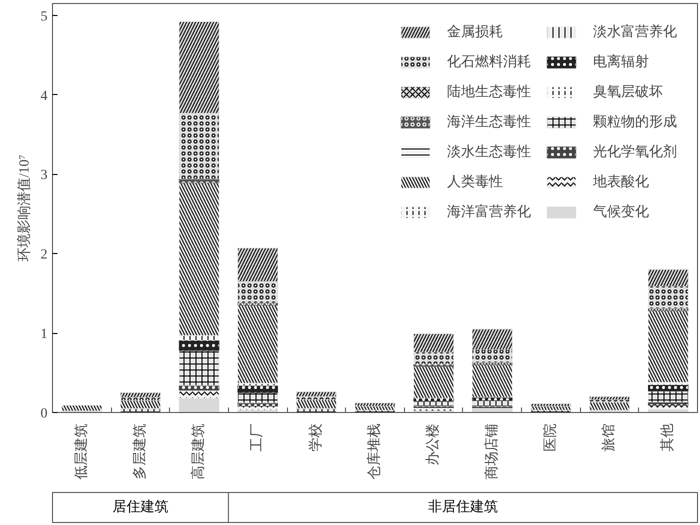 The width and height of the screenshot is (700, 525). I want to click on x-tick-label: 商场店铺, so click(492, 452).